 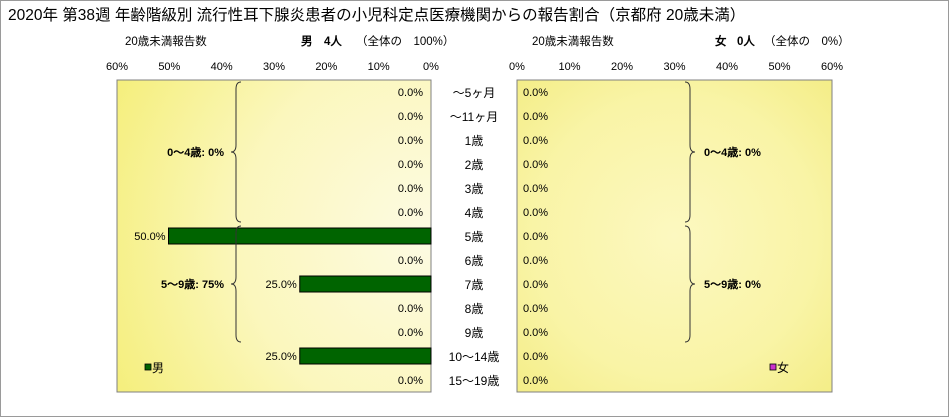 What do you see at coordinates (721, 42) in the screenshot?
I see `right-sex-label: 女` at bounding box center [721, 42].